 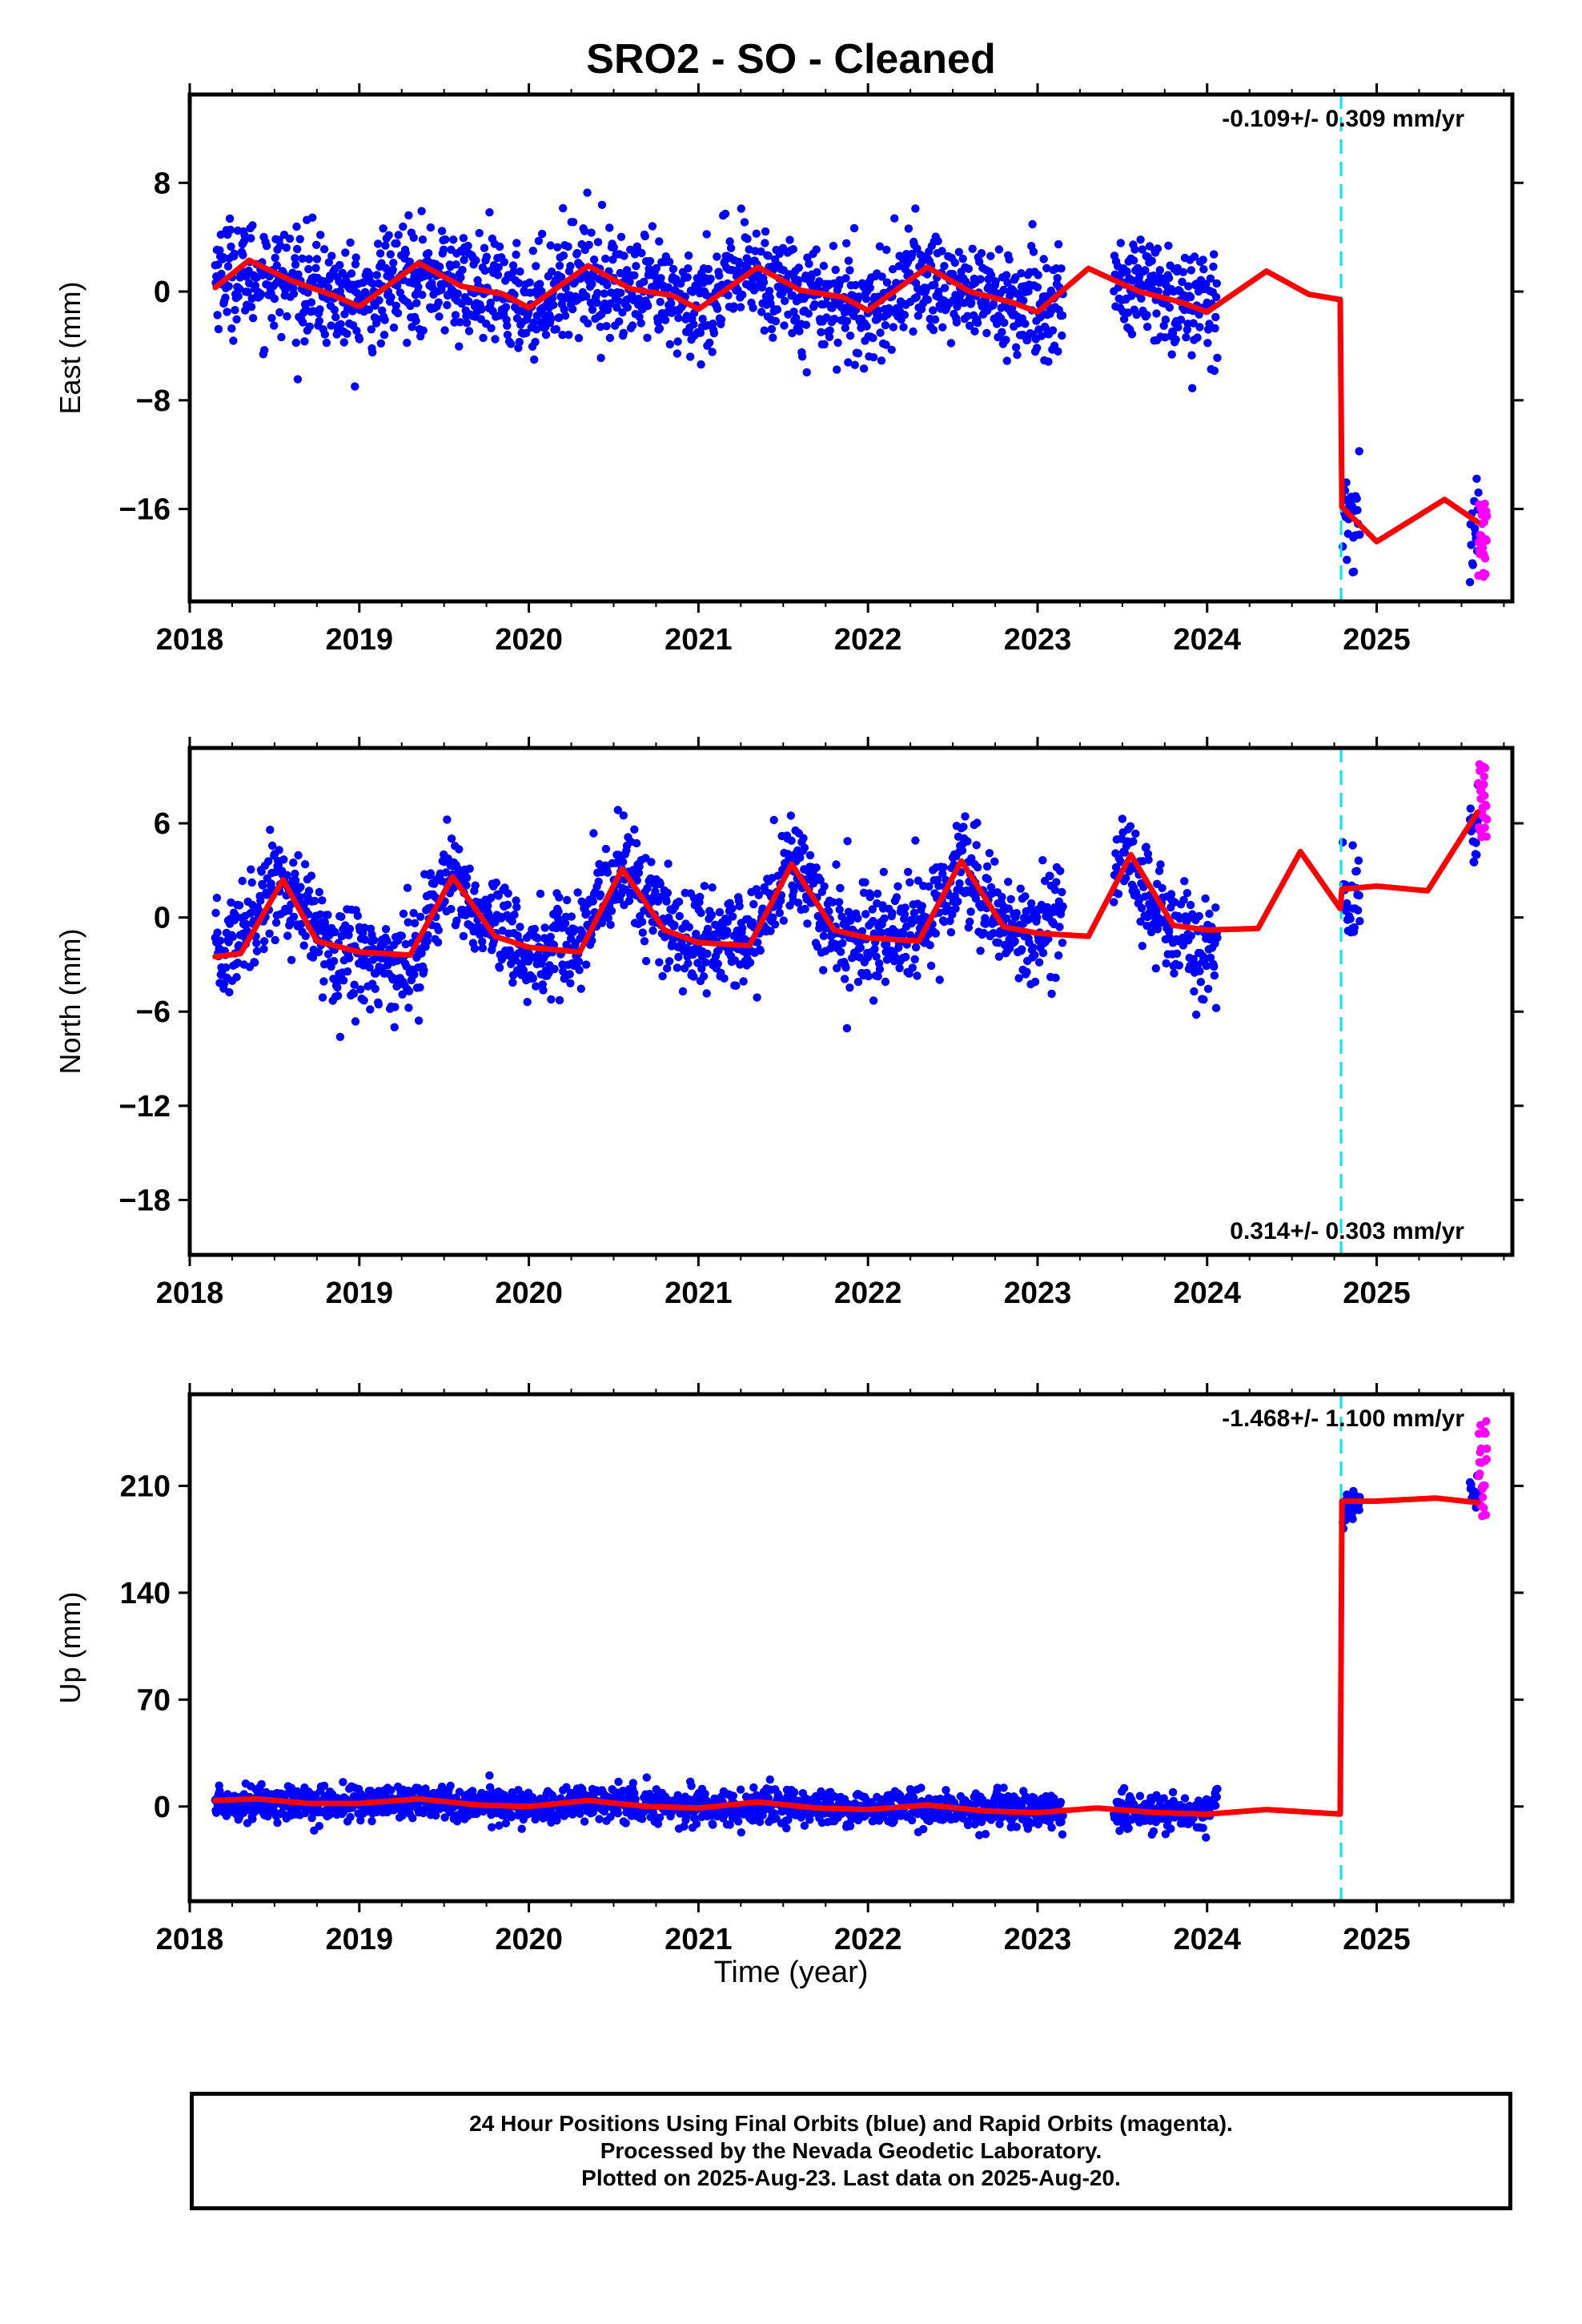 What do you see at coordinates (190, 640) in the screenshot?
I see `east-x-tick-label: 2018` at bounding box center [190, 640].